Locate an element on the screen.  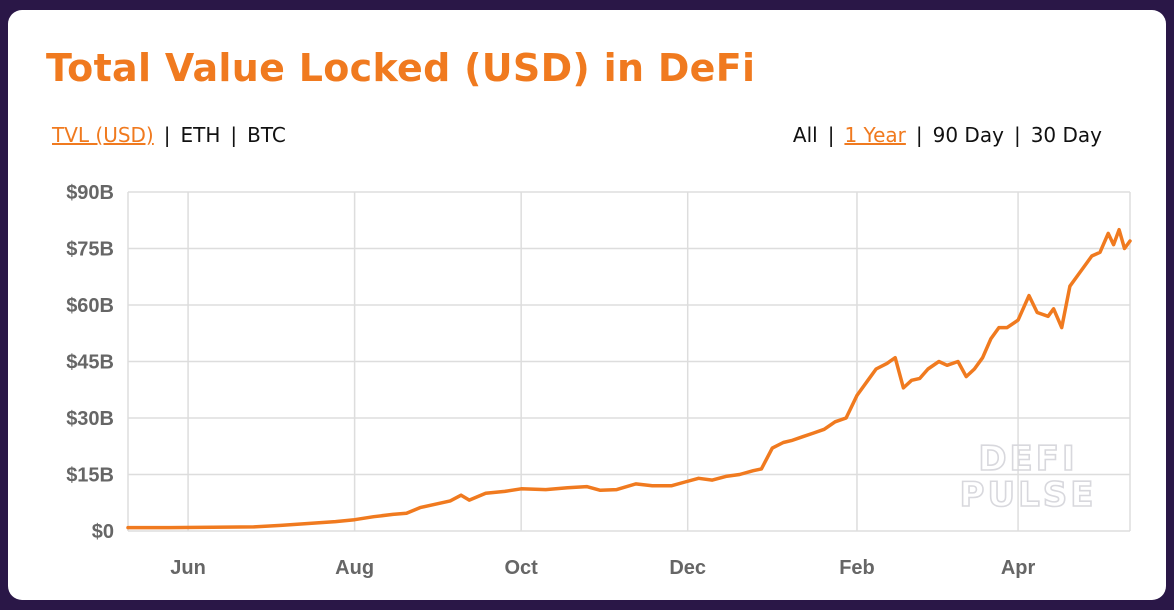
y-tick-label: $45B is located at coordinates (90, 363).